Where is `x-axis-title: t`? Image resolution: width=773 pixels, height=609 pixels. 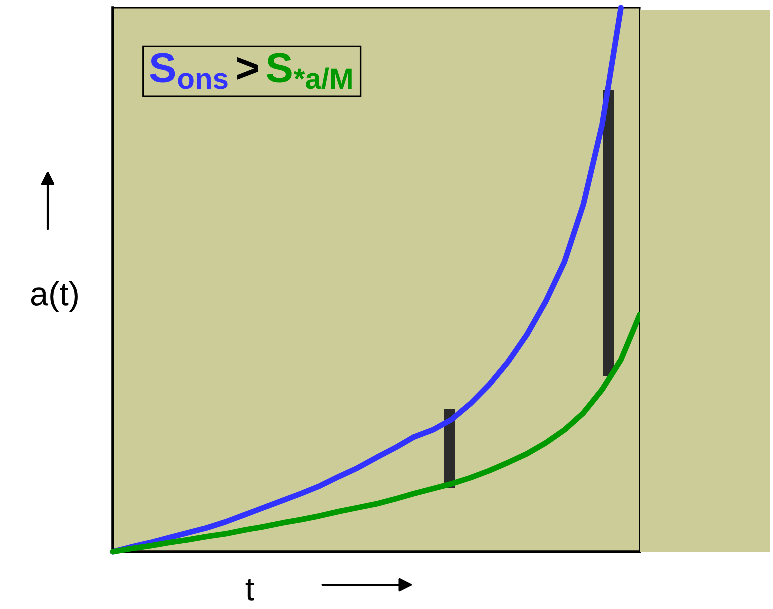 x-axis-title: t is located at coordinates (250, 590).